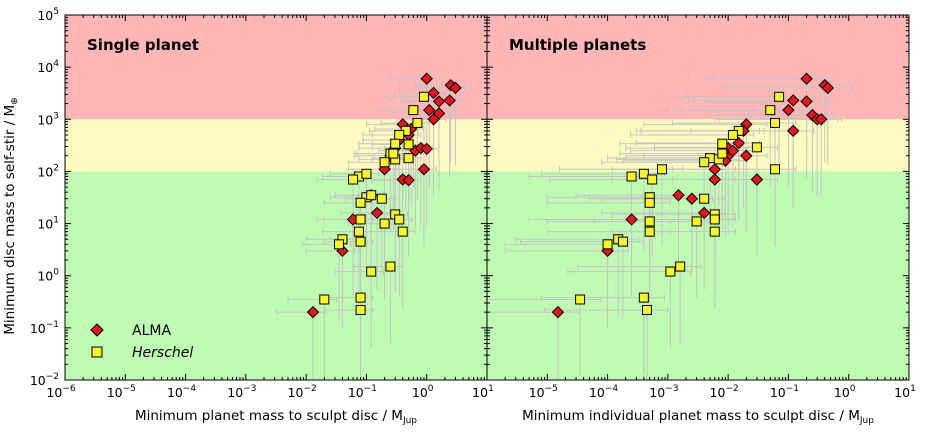  Describe the element at coordinates (724, 392) in the screenshot. I see `x-tick-label: 10⁻²` at that location.